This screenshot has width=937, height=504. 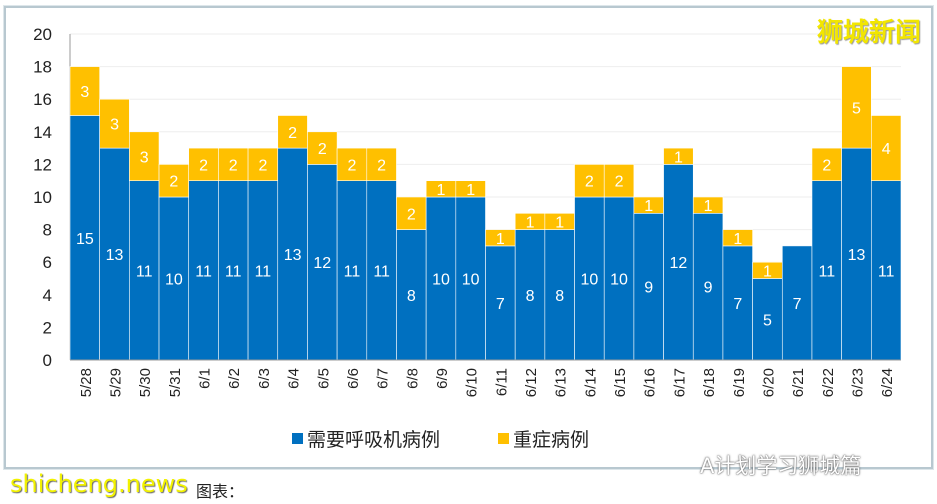 I want to click on x-tick-label: 6/6, so click(x=353, y=378).